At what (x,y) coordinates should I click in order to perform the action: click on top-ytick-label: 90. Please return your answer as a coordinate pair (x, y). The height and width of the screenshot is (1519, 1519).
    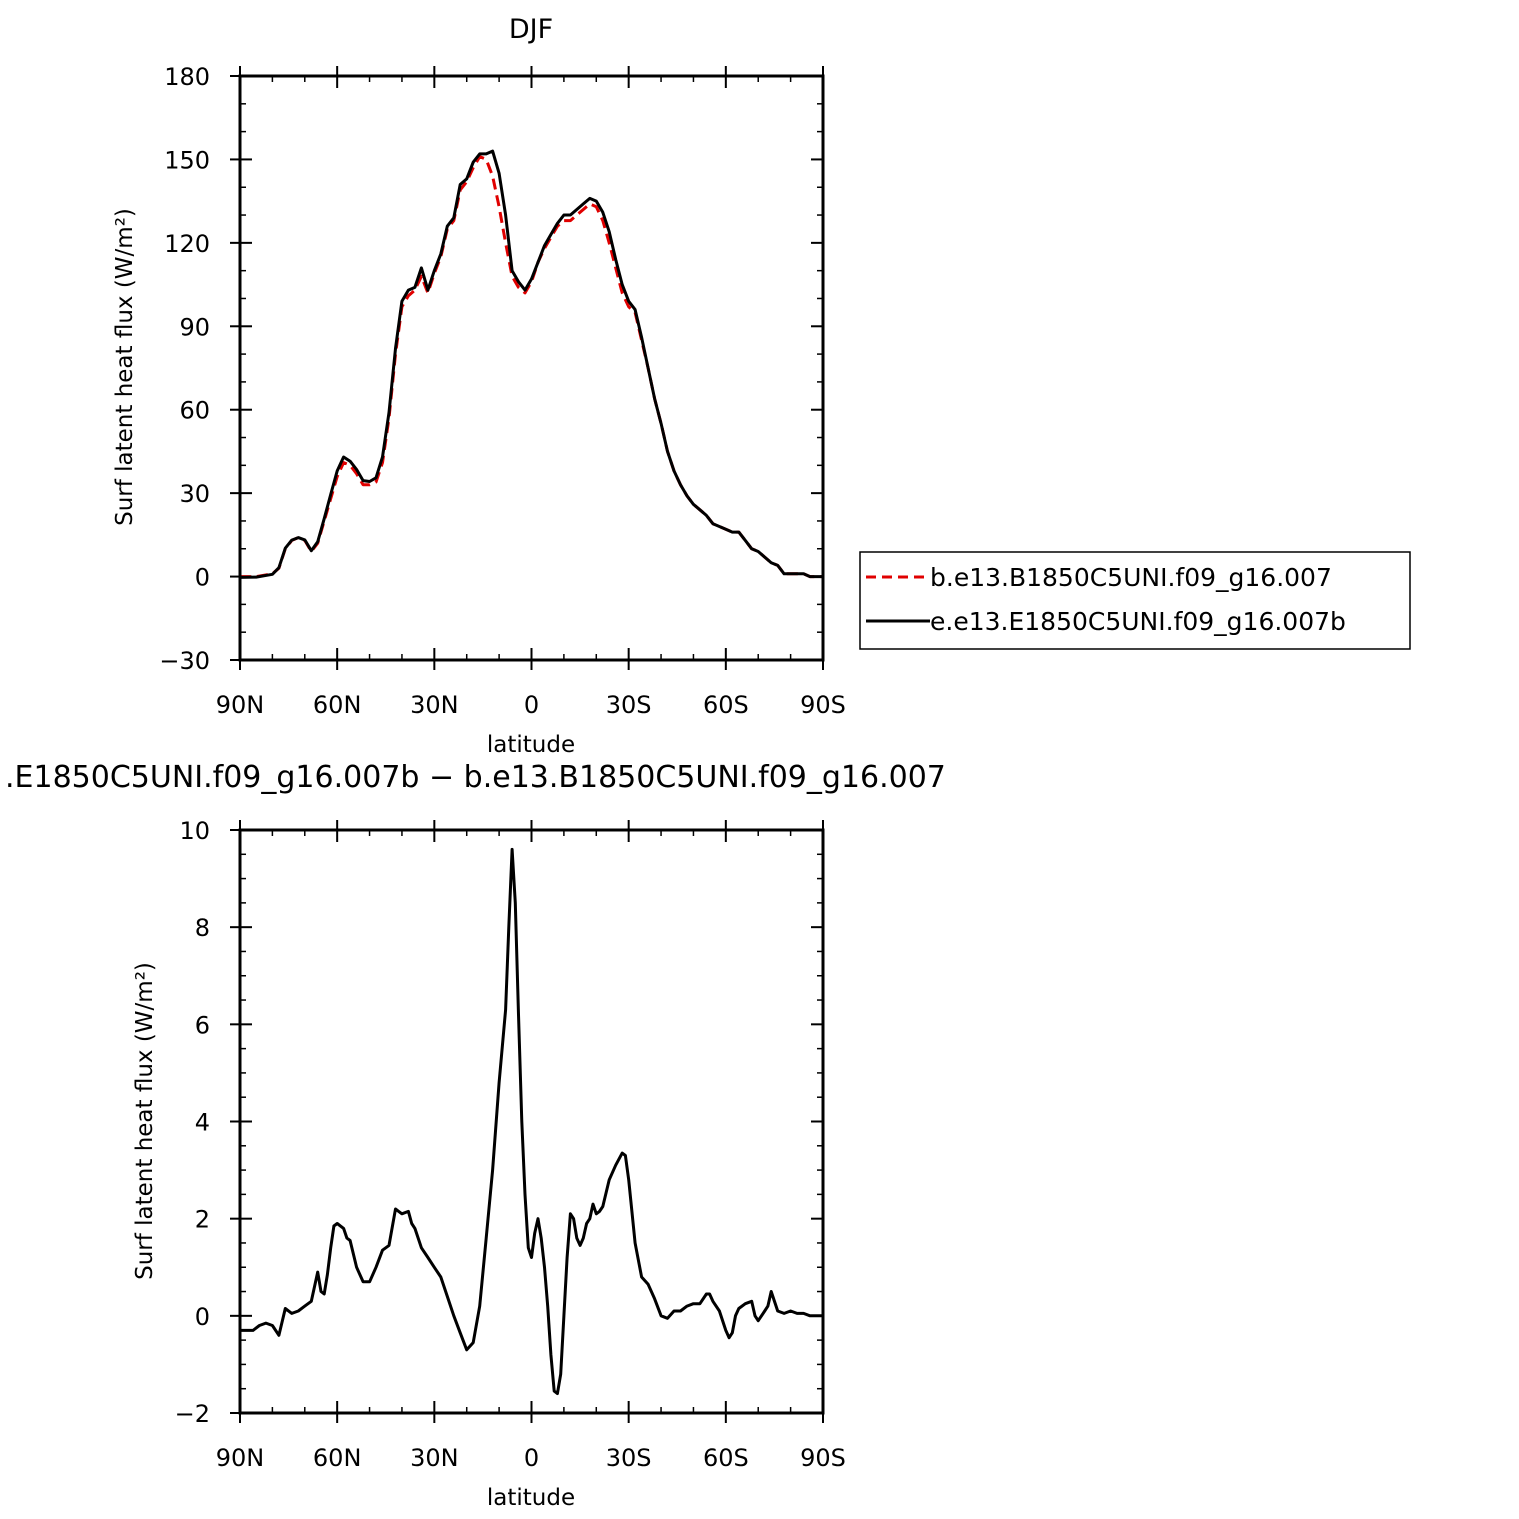
    Looking at the image, I should click on (194, 327).